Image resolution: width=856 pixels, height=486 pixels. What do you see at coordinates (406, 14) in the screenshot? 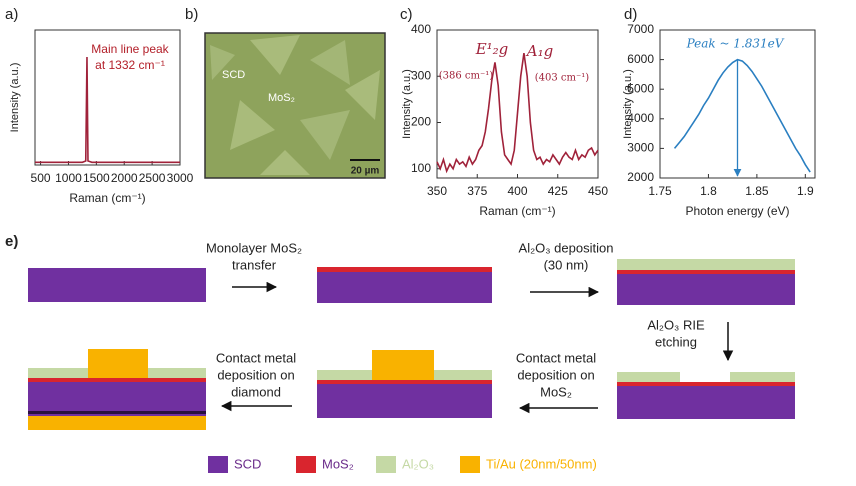
I see `panel-label: c)` at bounding box center [406, 14].